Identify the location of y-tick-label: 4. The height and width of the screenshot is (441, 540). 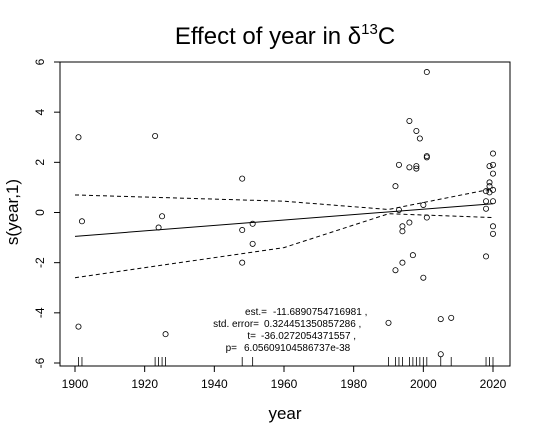
(40, 112).